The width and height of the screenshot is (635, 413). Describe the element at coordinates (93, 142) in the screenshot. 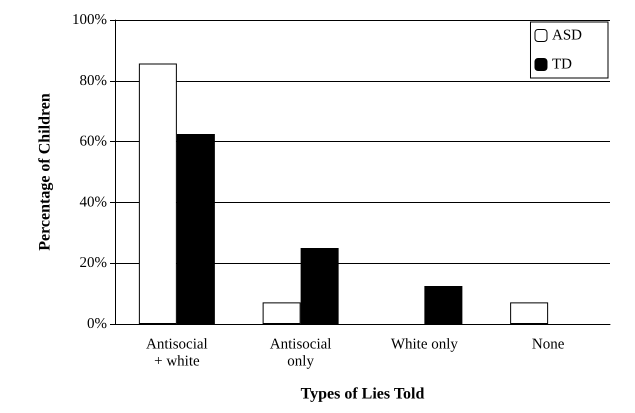

I see `y-tick-label: 60%` at that location.